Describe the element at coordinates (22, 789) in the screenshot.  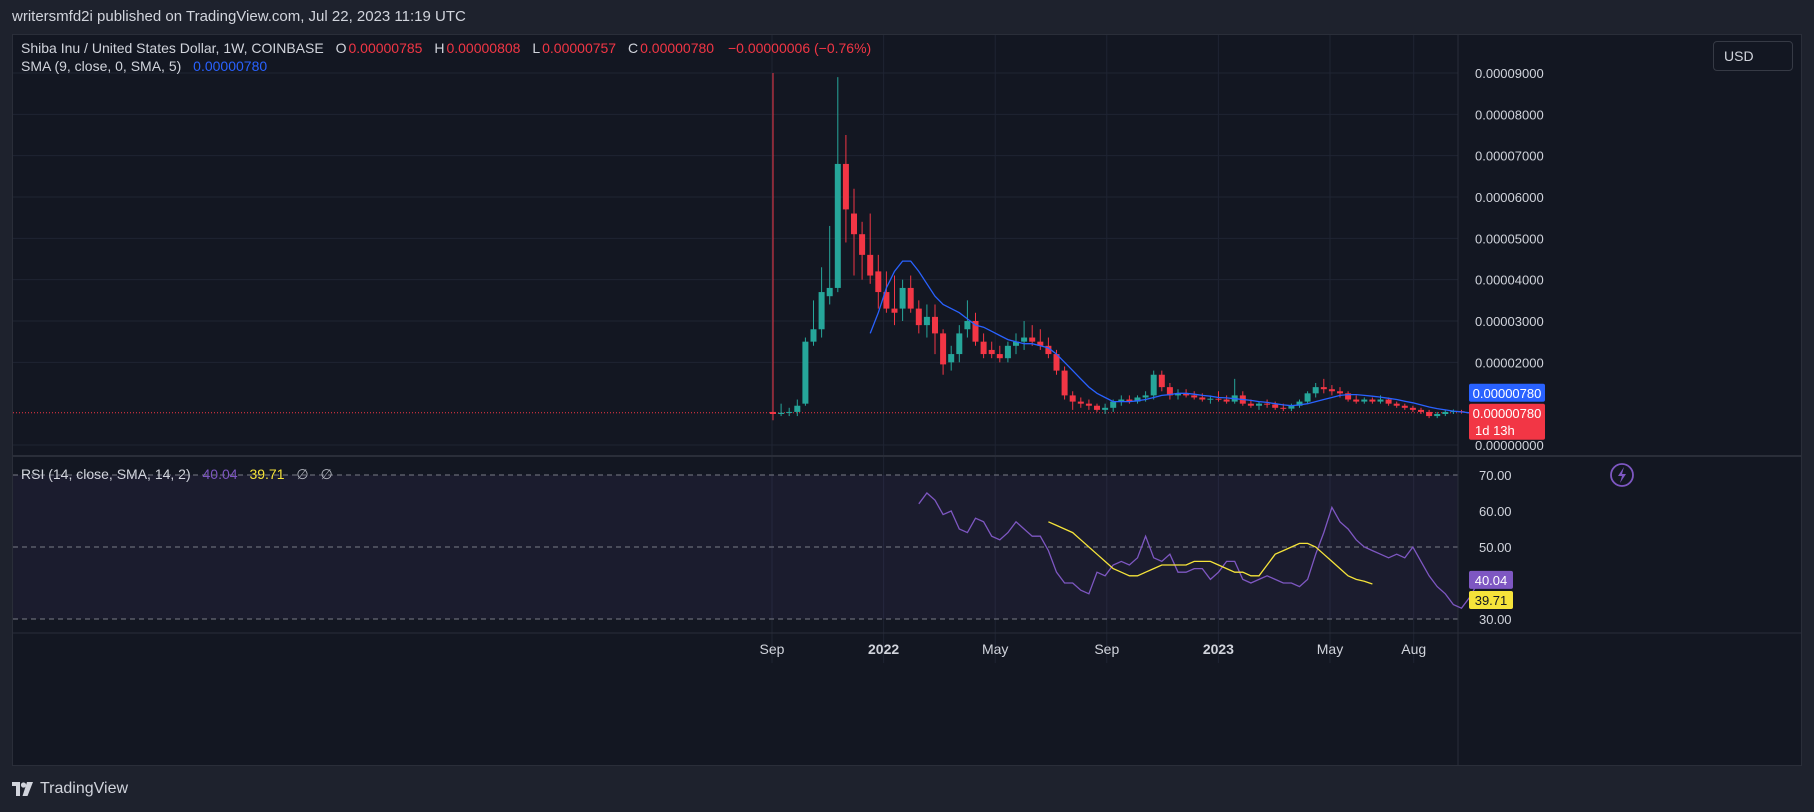
I see `tradingview-logo-icon` at that location.